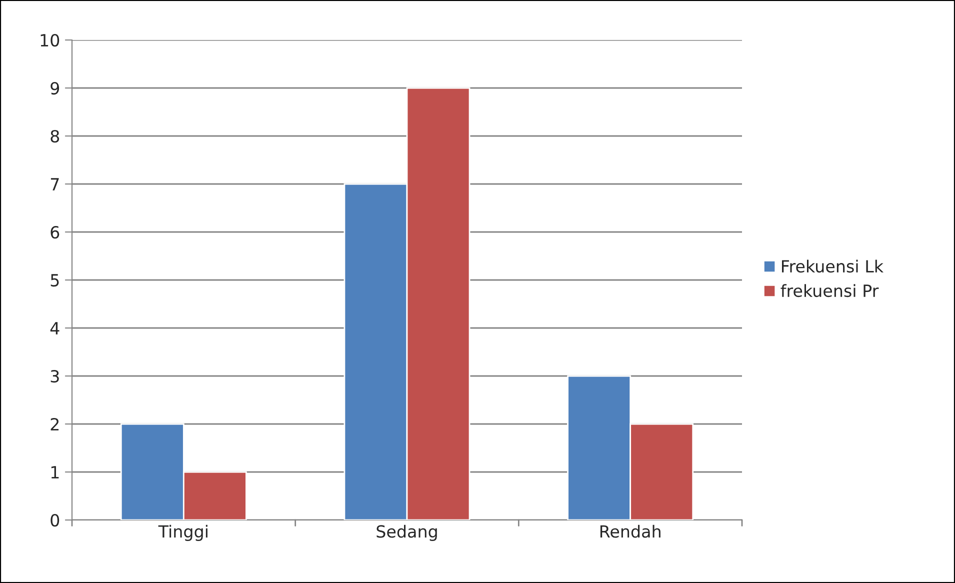 This screenshot has width=955, height=583. What do you see at coordinates (54, 424) in the screenshot?
I see `y-tick-label: 2` at bounding box center [54, 424].